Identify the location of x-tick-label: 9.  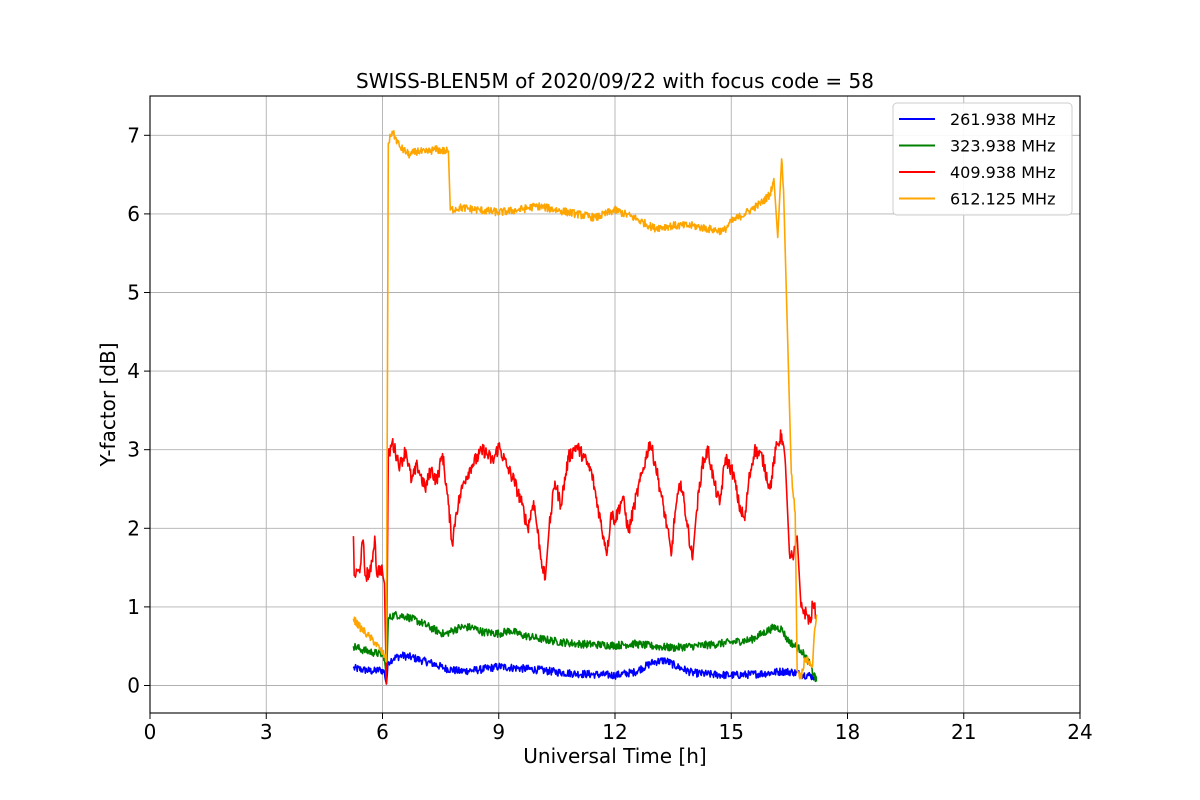
(498, 732).